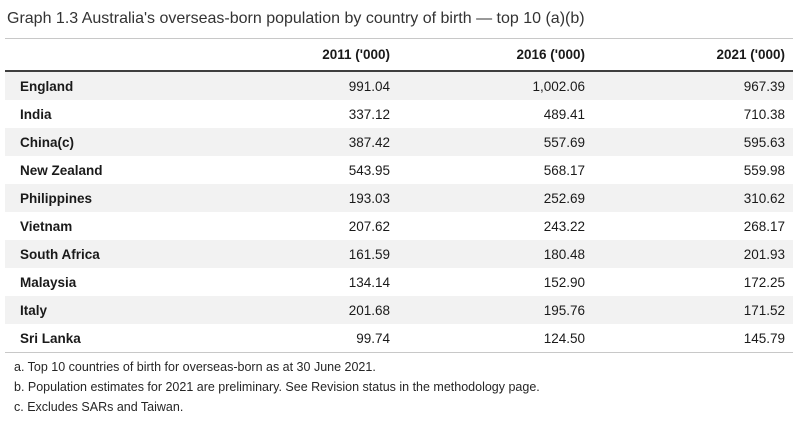 This screenshot has width=800, height=421. I want to click on country-label: China(c), so click(47, 142).